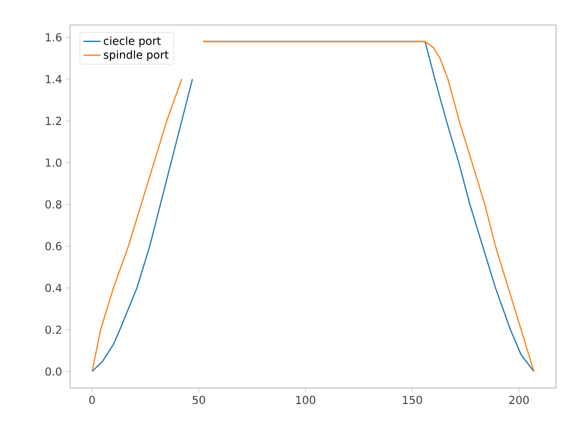 The image size is (575, 428). What do you see at coordinates (54, 120) in the screenshot?
I see `y-tick-label: 1.2` at bounding box center [54, 120].